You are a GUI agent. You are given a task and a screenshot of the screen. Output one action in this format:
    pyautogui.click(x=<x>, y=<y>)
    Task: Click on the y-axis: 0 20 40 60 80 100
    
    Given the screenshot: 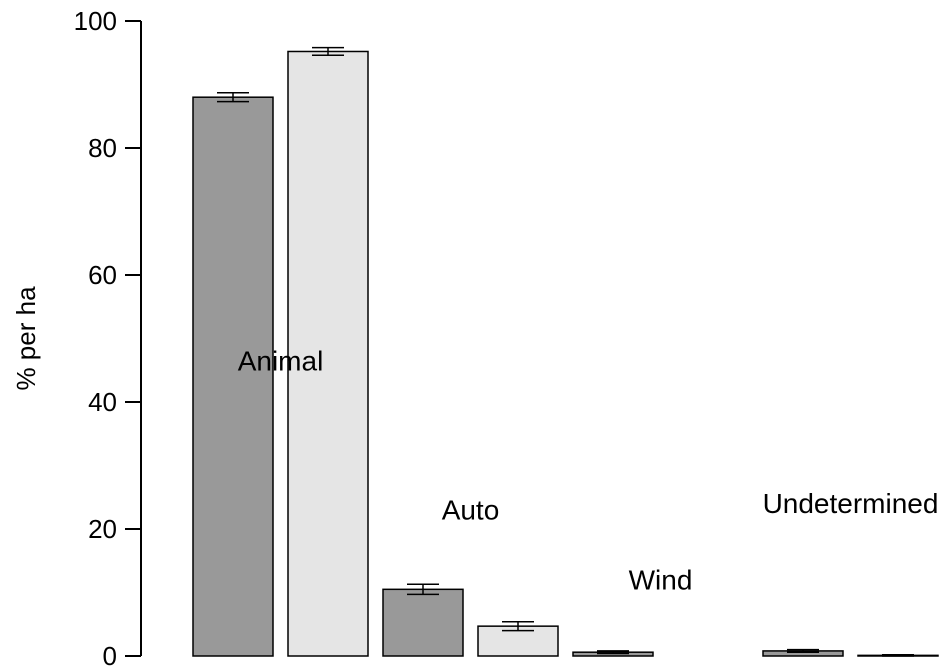 What is the action you would take?
    pyautogui.click(x=108, y=338)
    